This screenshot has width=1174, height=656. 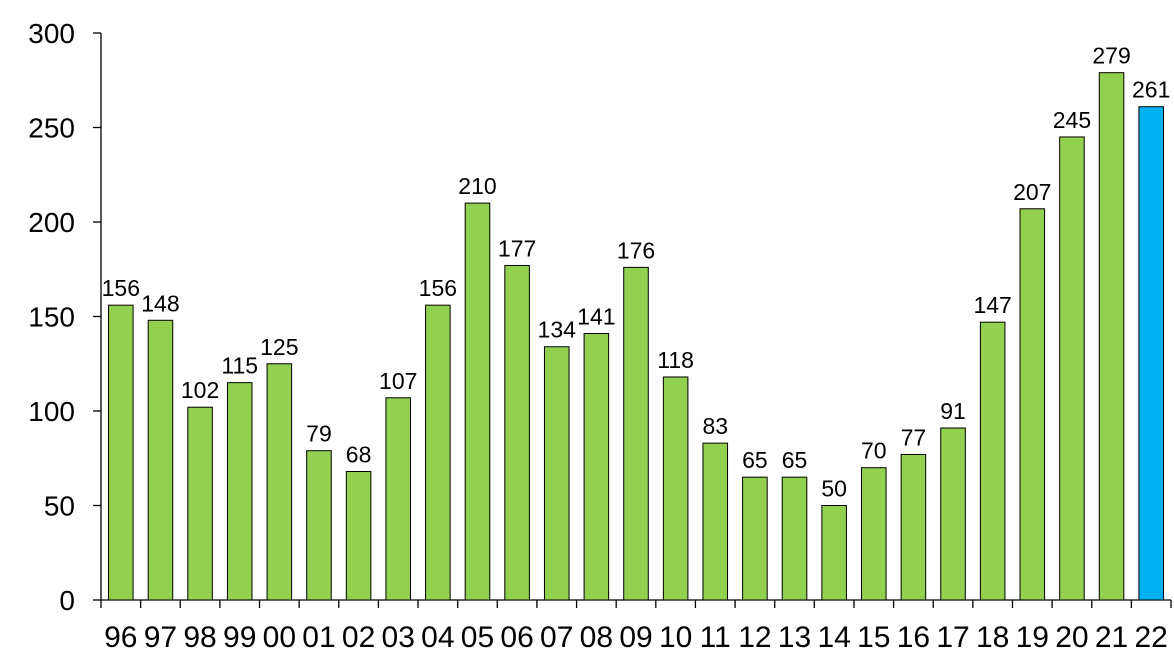 What do you see at coordinates (516, 636) in the screenshot?
I see `x-tick-label: 06` at bounding box center [516, 636].